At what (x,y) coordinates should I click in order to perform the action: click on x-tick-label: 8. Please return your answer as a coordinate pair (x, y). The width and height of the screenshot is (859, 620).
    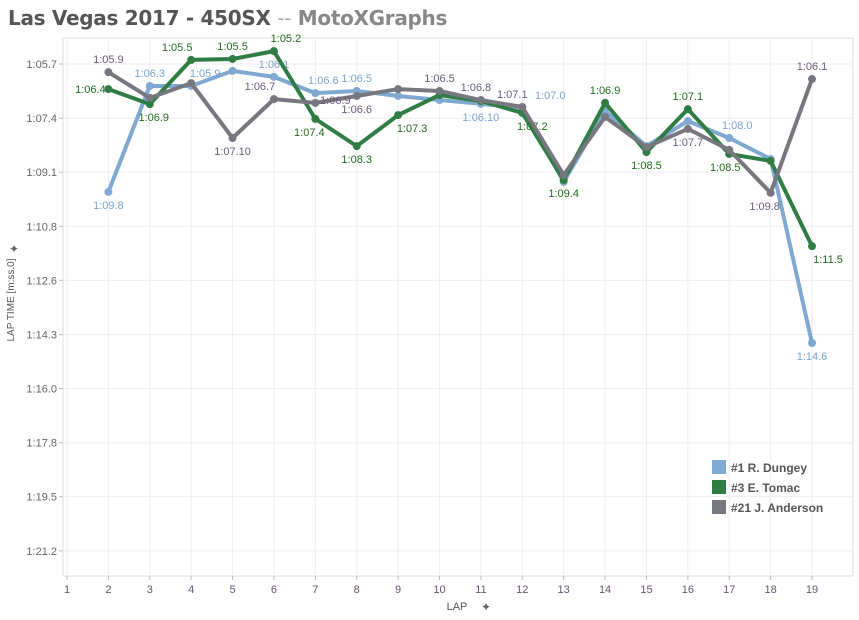
    Looking at the image, I should click on (357, 590).